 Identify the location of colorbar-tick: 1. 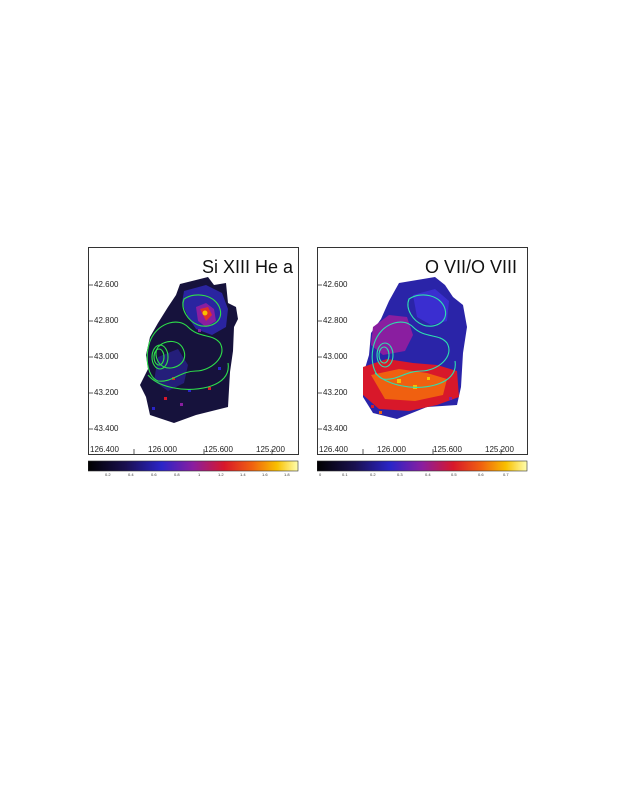
(199, 474).